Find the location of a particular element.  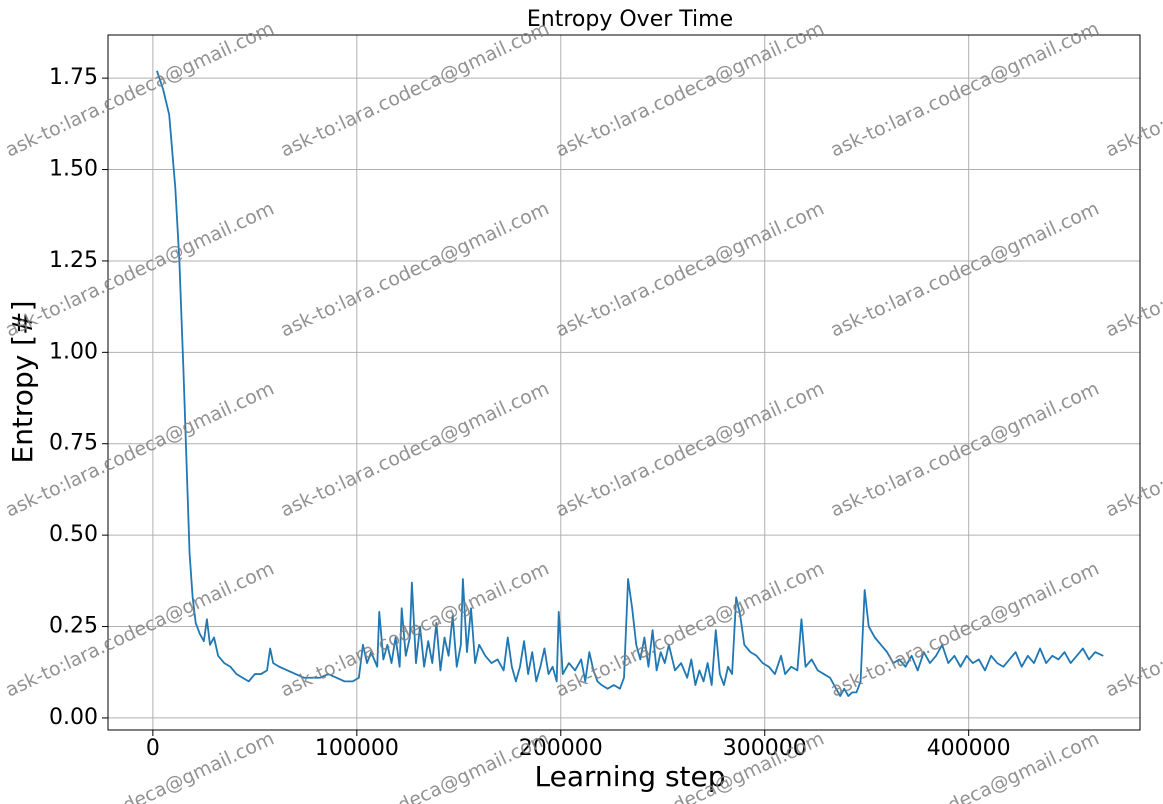

y-axis-label: Entropy [#] is located at coordinates (22, 382).